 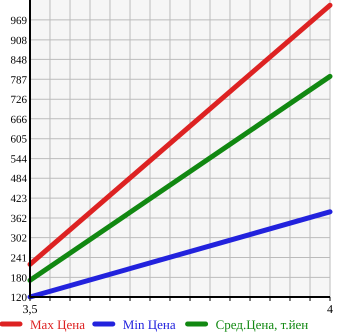 What do you see at coordinates (18, 238) in the screenshot?
I see `y-tick-label: 302` at bounding box center [18, 238].